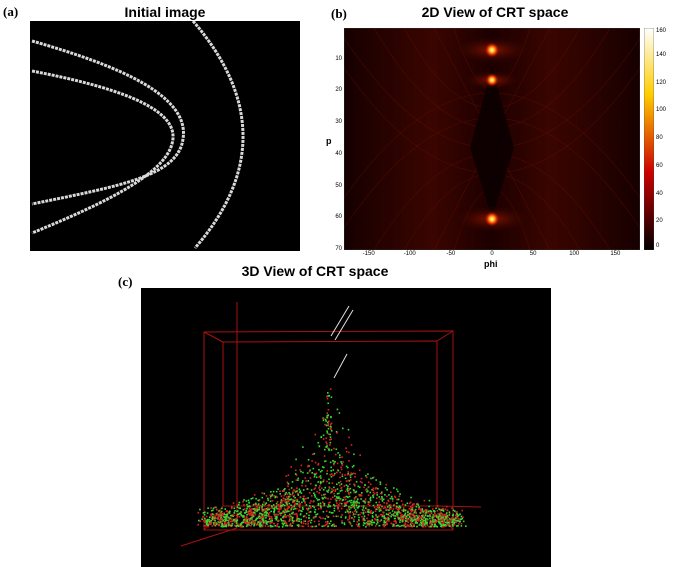  What do you see at coordinates (108, 122) in the screenshot?
I see `inner-curve-outer` at bounding box center [108, 122].